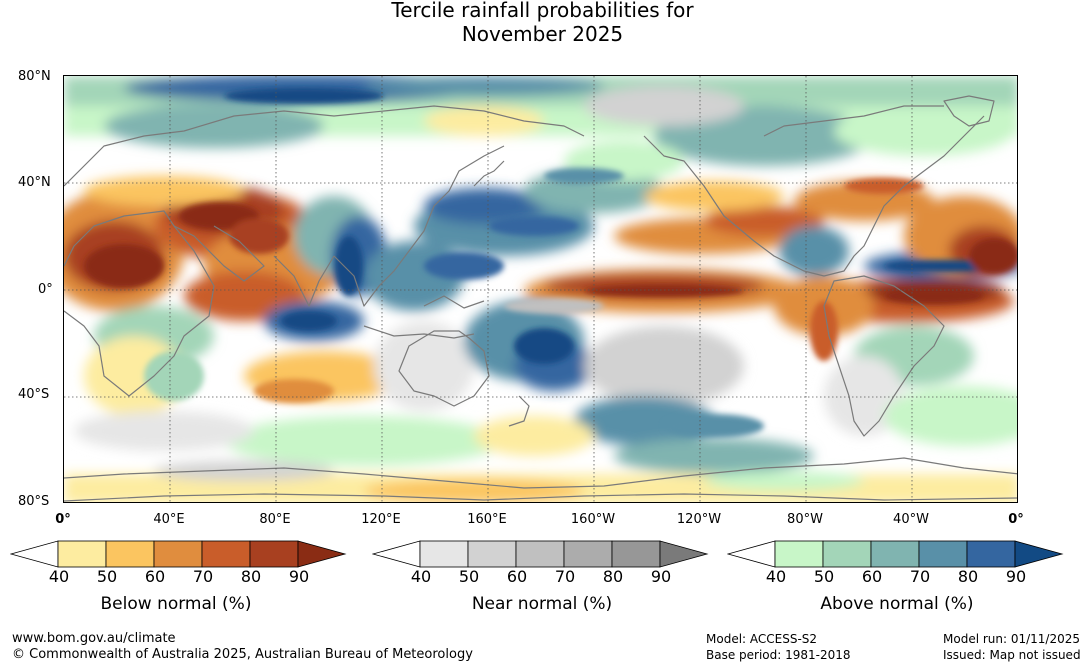  I want to click on lat-label-80s: 80°S, so click(34, 501).